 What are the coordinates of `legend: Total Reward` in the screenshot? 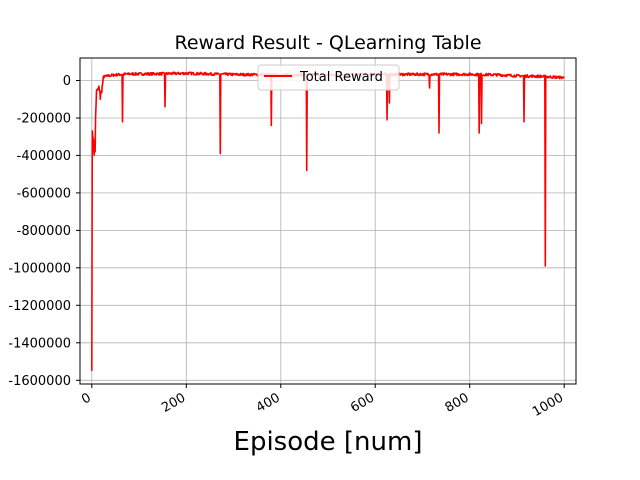 It's located at (328, 77).